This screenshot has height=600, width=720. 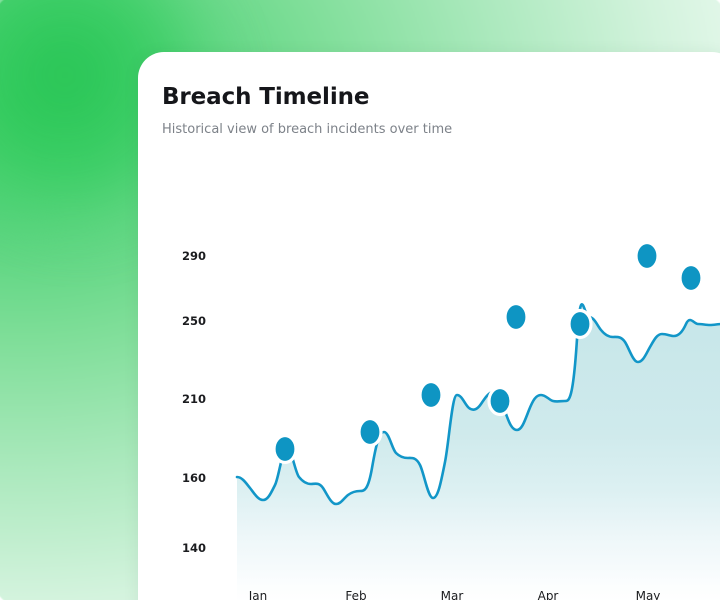 What do you see at coordinates (258, 594) in the screenshot?
I see `x-tick-label: Jan` at bounding box center [258, 594].